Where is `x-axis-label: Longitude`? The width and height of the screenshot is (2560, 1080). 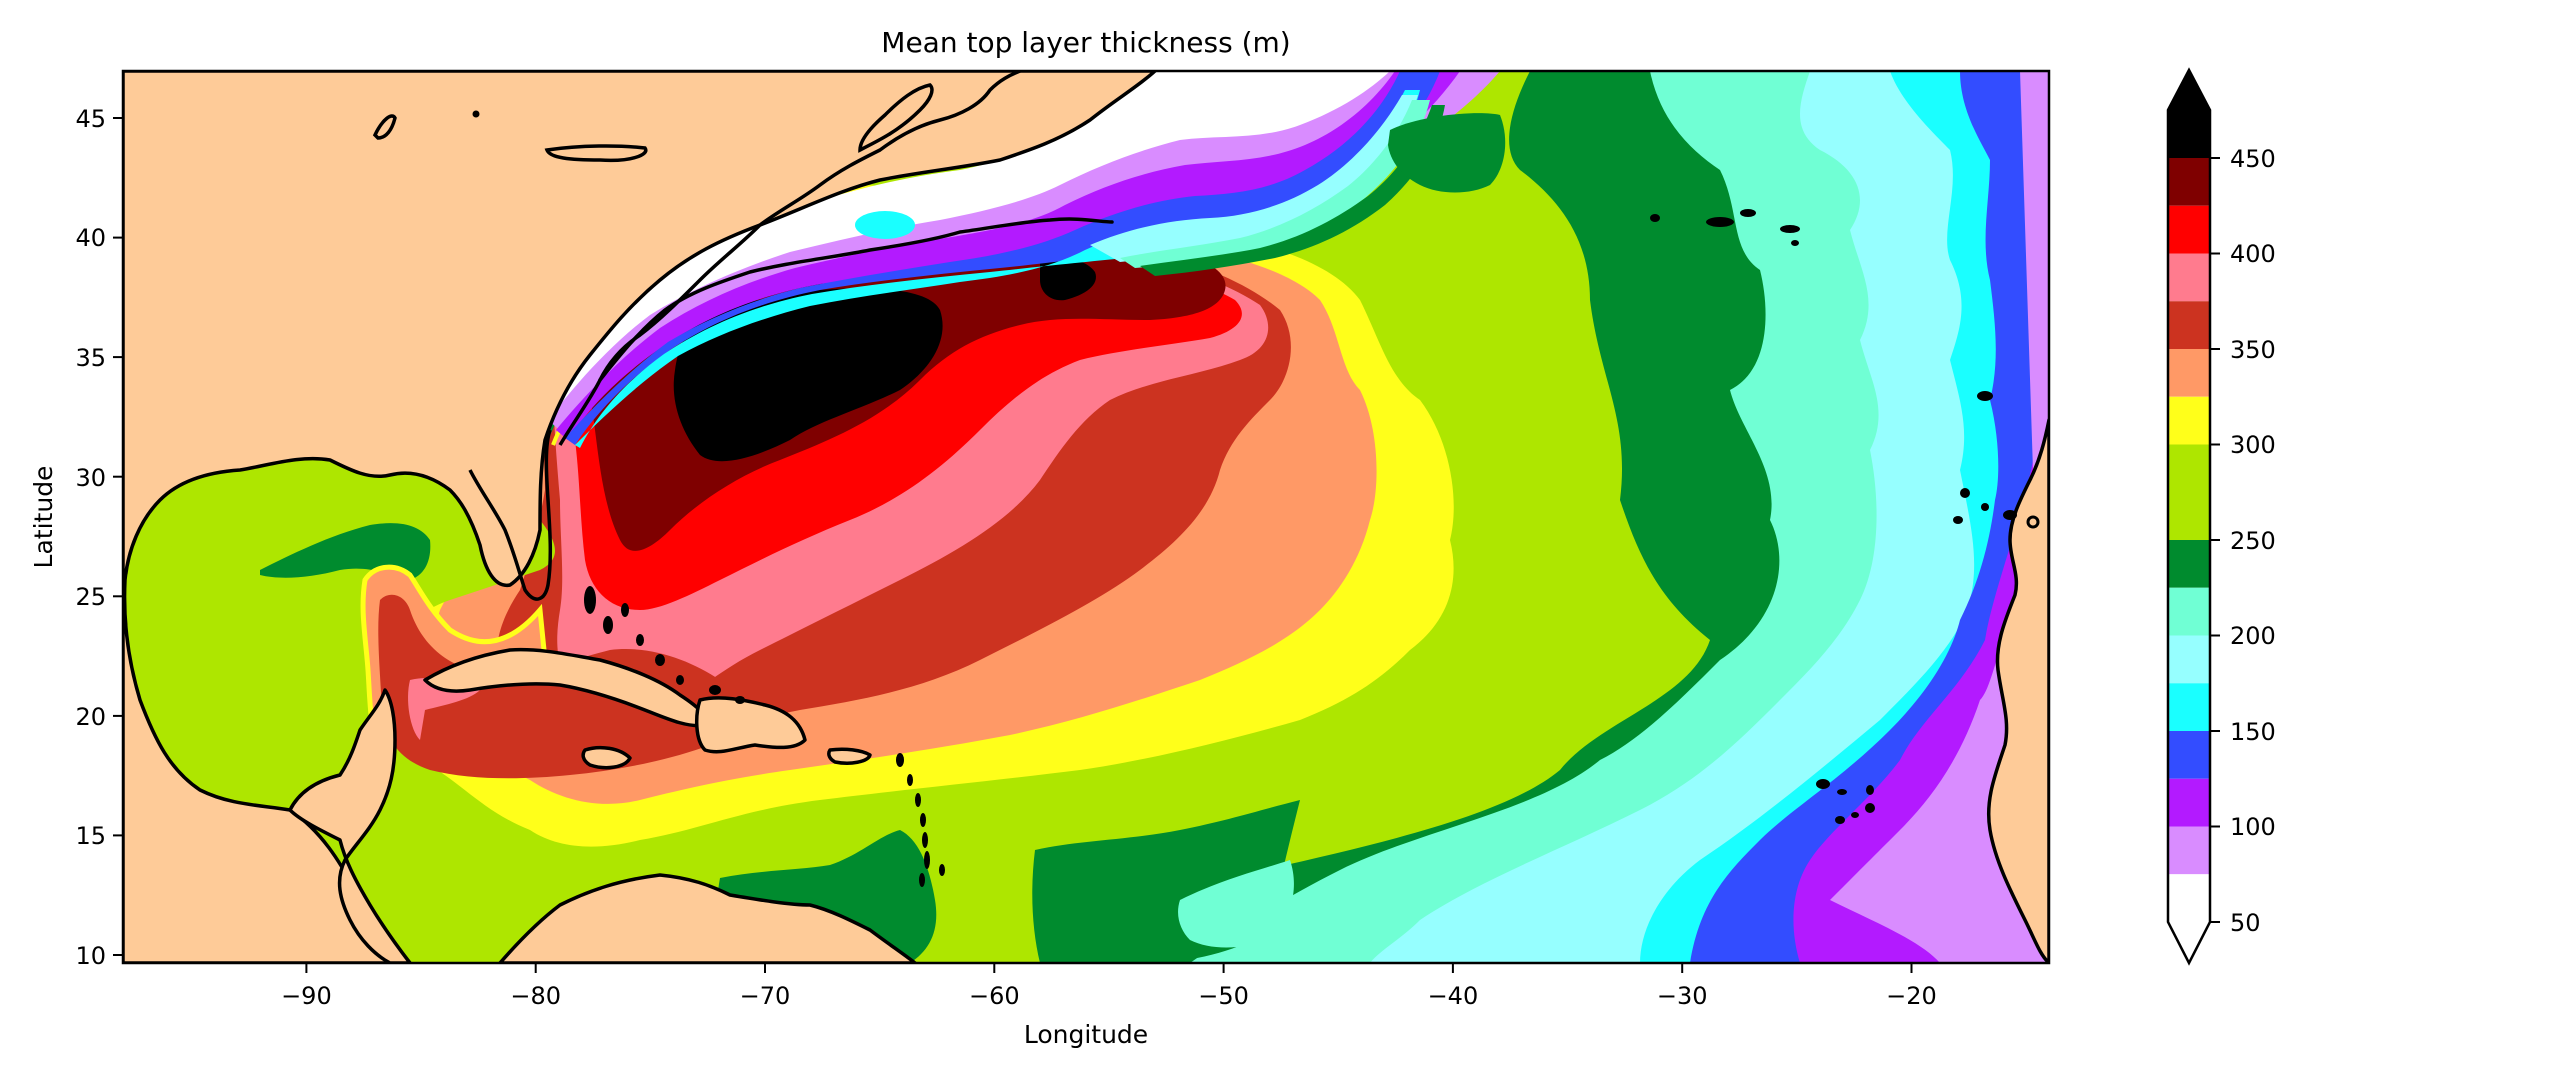
x-axis-label: Longitude is located at coordinates (1086, 1034).